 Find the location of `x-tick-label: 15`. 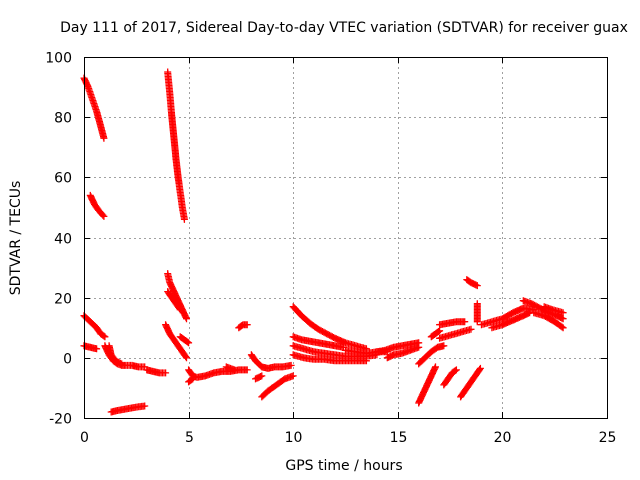

x-tick-label: 15 is located at coordinates (399, 438).